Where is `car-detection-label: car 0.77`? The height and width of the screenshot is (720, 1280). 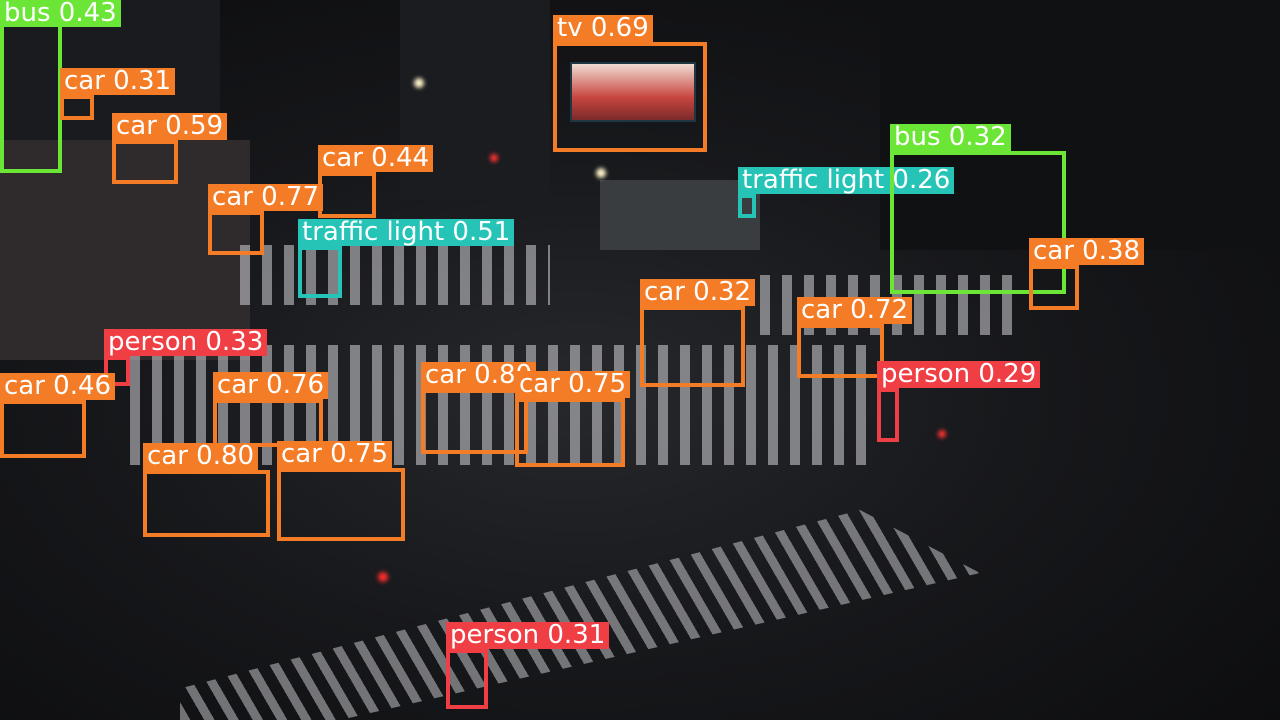
car-detection-label: car 0.77 is located at coordinates (266, 197).